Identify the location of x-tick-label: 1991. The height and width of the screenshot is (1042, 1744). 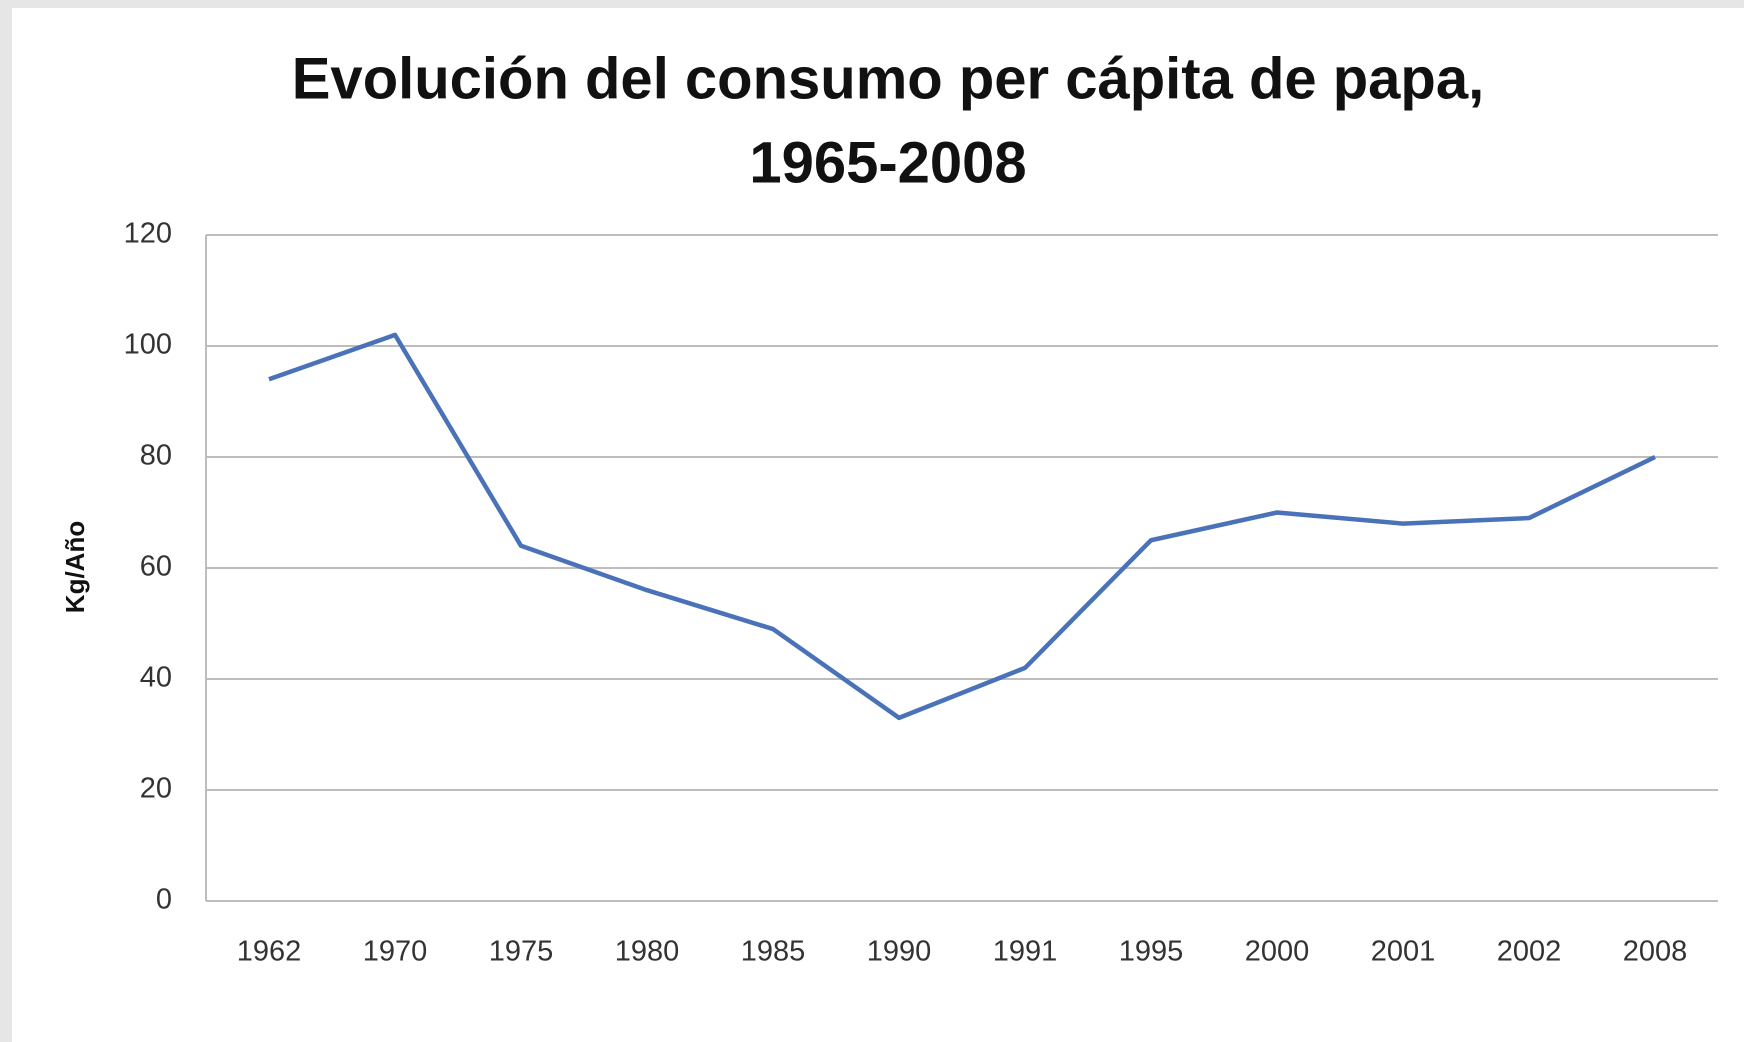
(1025, 952).